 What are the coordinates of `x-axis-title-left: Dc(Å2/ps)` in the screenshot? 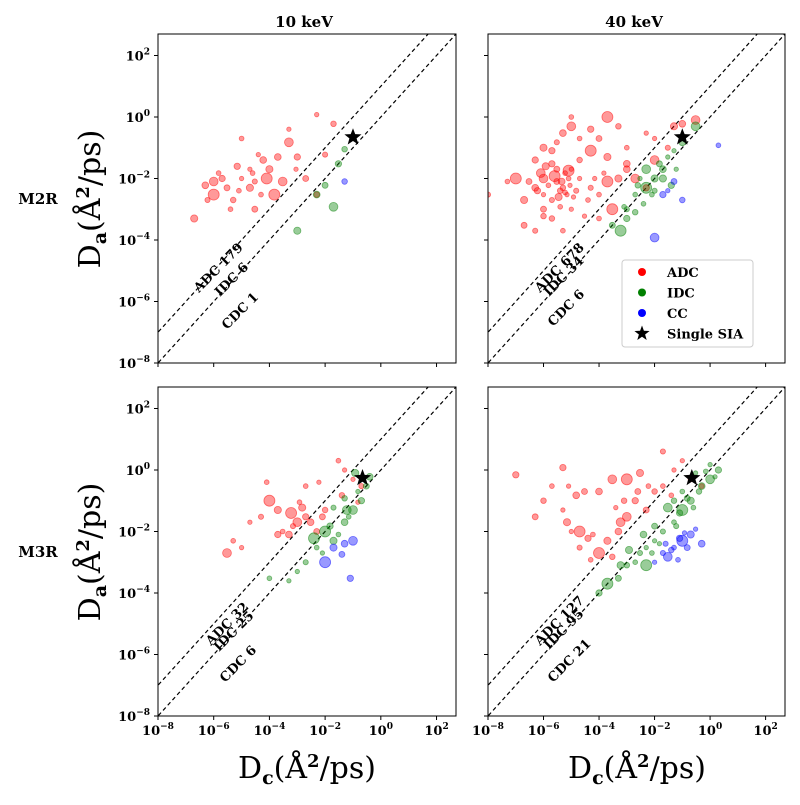 It's located at (307, 769).